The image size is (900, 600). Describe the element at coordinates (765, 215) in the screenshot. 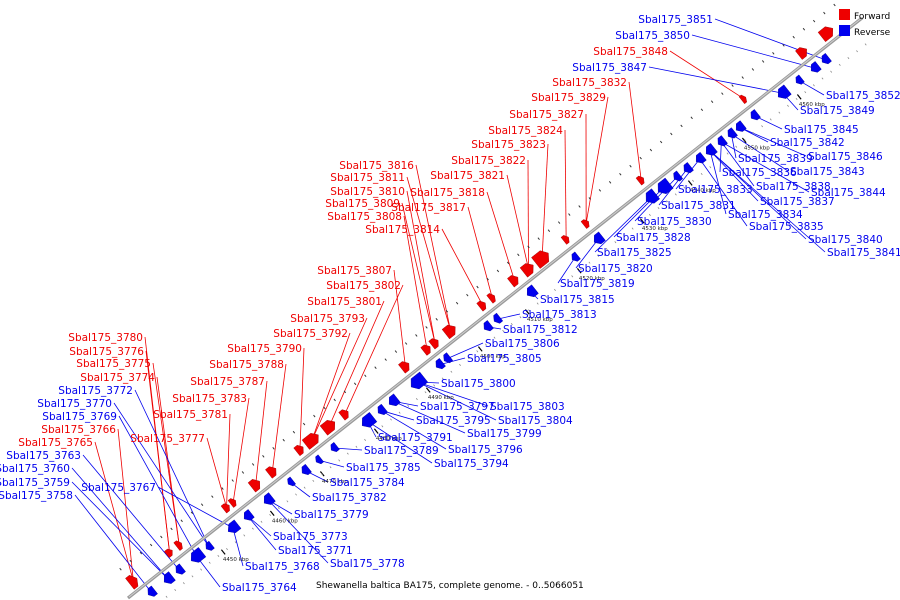

I see `reverse-gene-label: Sbal175_3834` at that location.